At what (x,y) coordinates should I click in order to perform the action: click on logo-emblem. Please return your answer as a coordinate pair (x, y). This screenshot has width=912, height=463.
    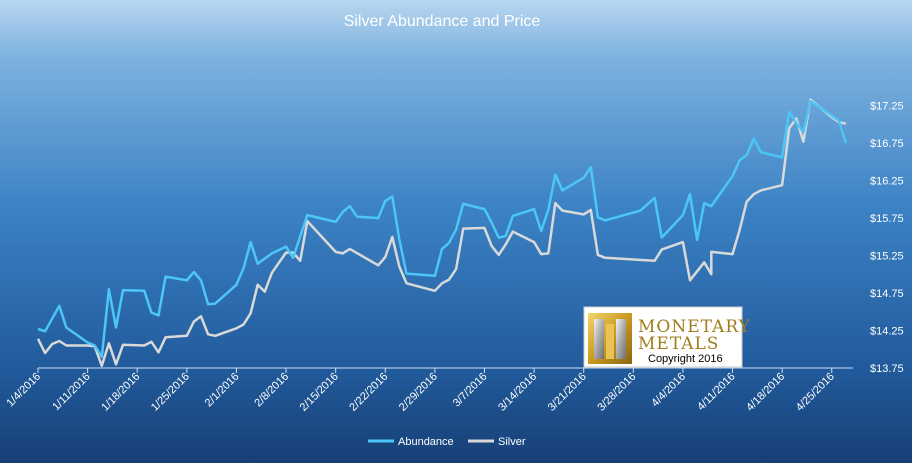
    Looking at the image, I should click on (610, 338).